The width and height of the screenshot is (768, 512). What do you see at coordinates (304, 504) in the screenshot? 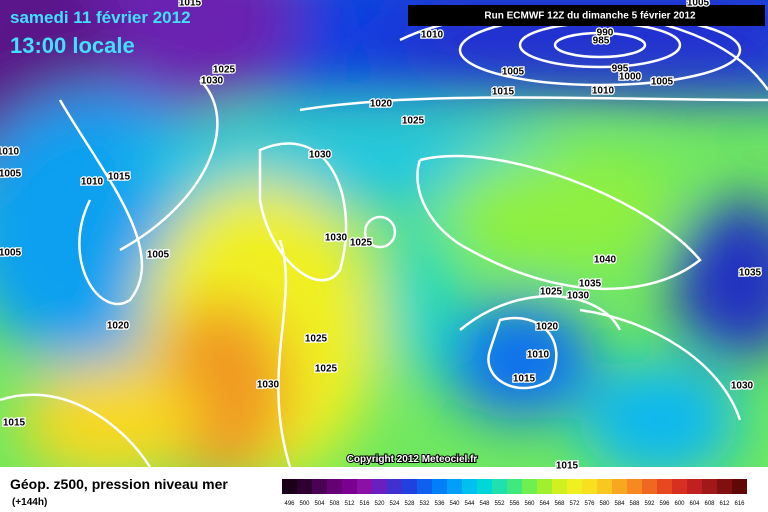
I see `scale-label: 500` at bounding box center [304, 504].